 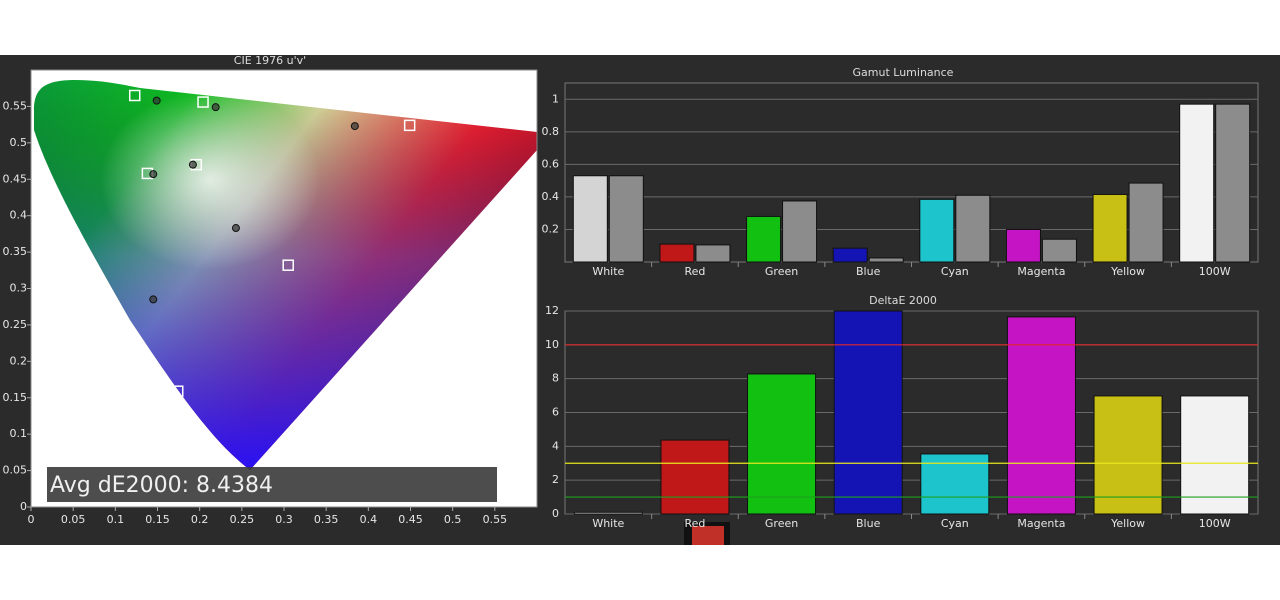 I want to click on x-tick-label: 0.1, so click(x=116, y=519).